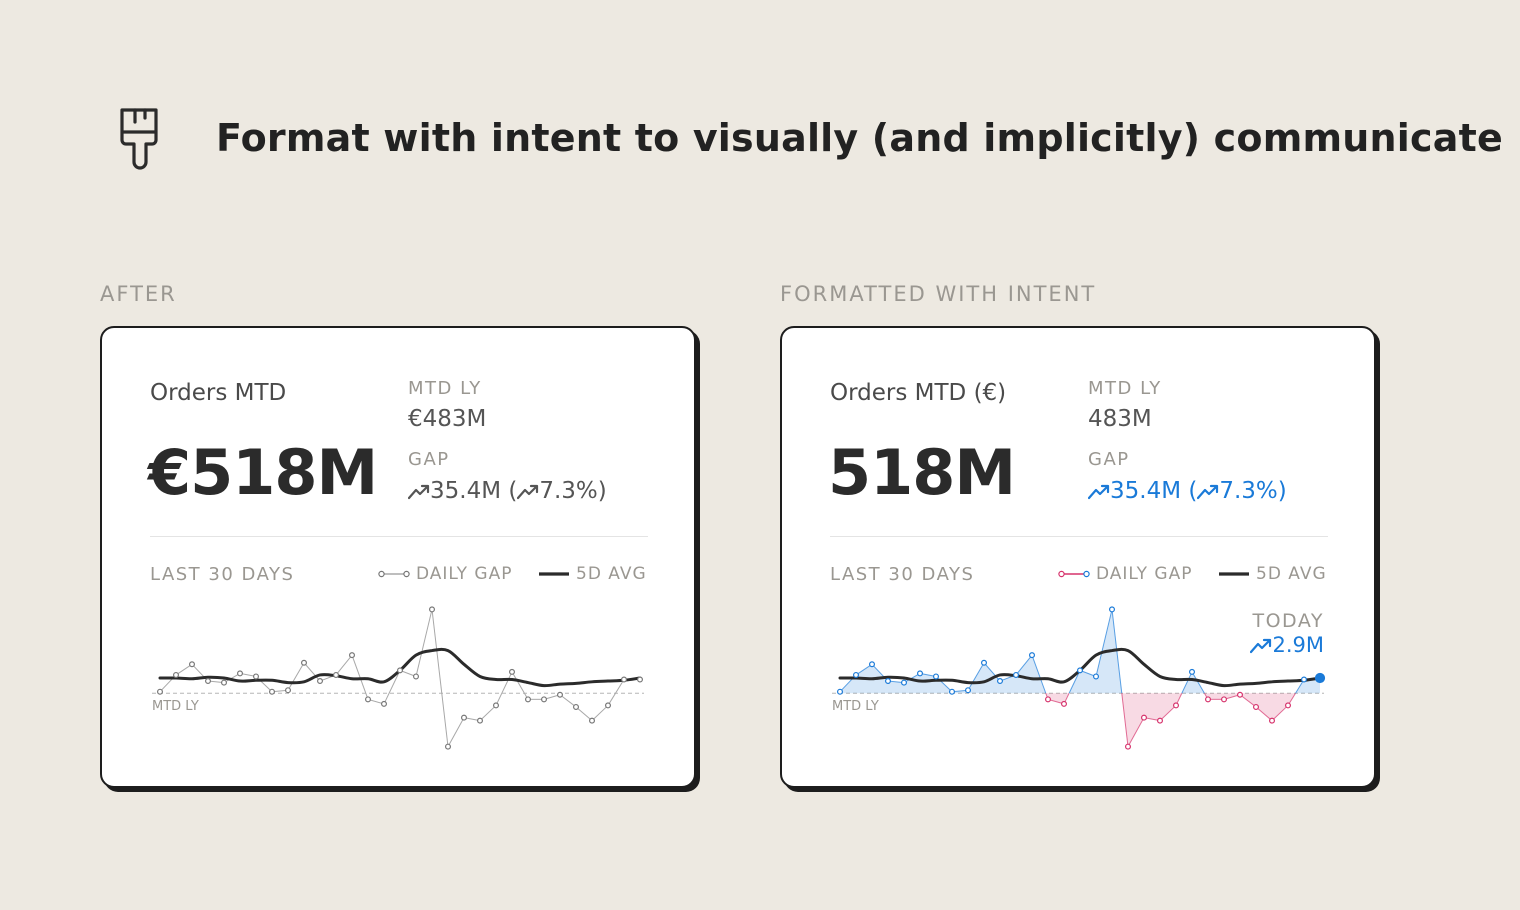 The image size is (1520, 910). Describe the element at coordinates (1320, 678) in the screenshot. I see `today-point` at that location.